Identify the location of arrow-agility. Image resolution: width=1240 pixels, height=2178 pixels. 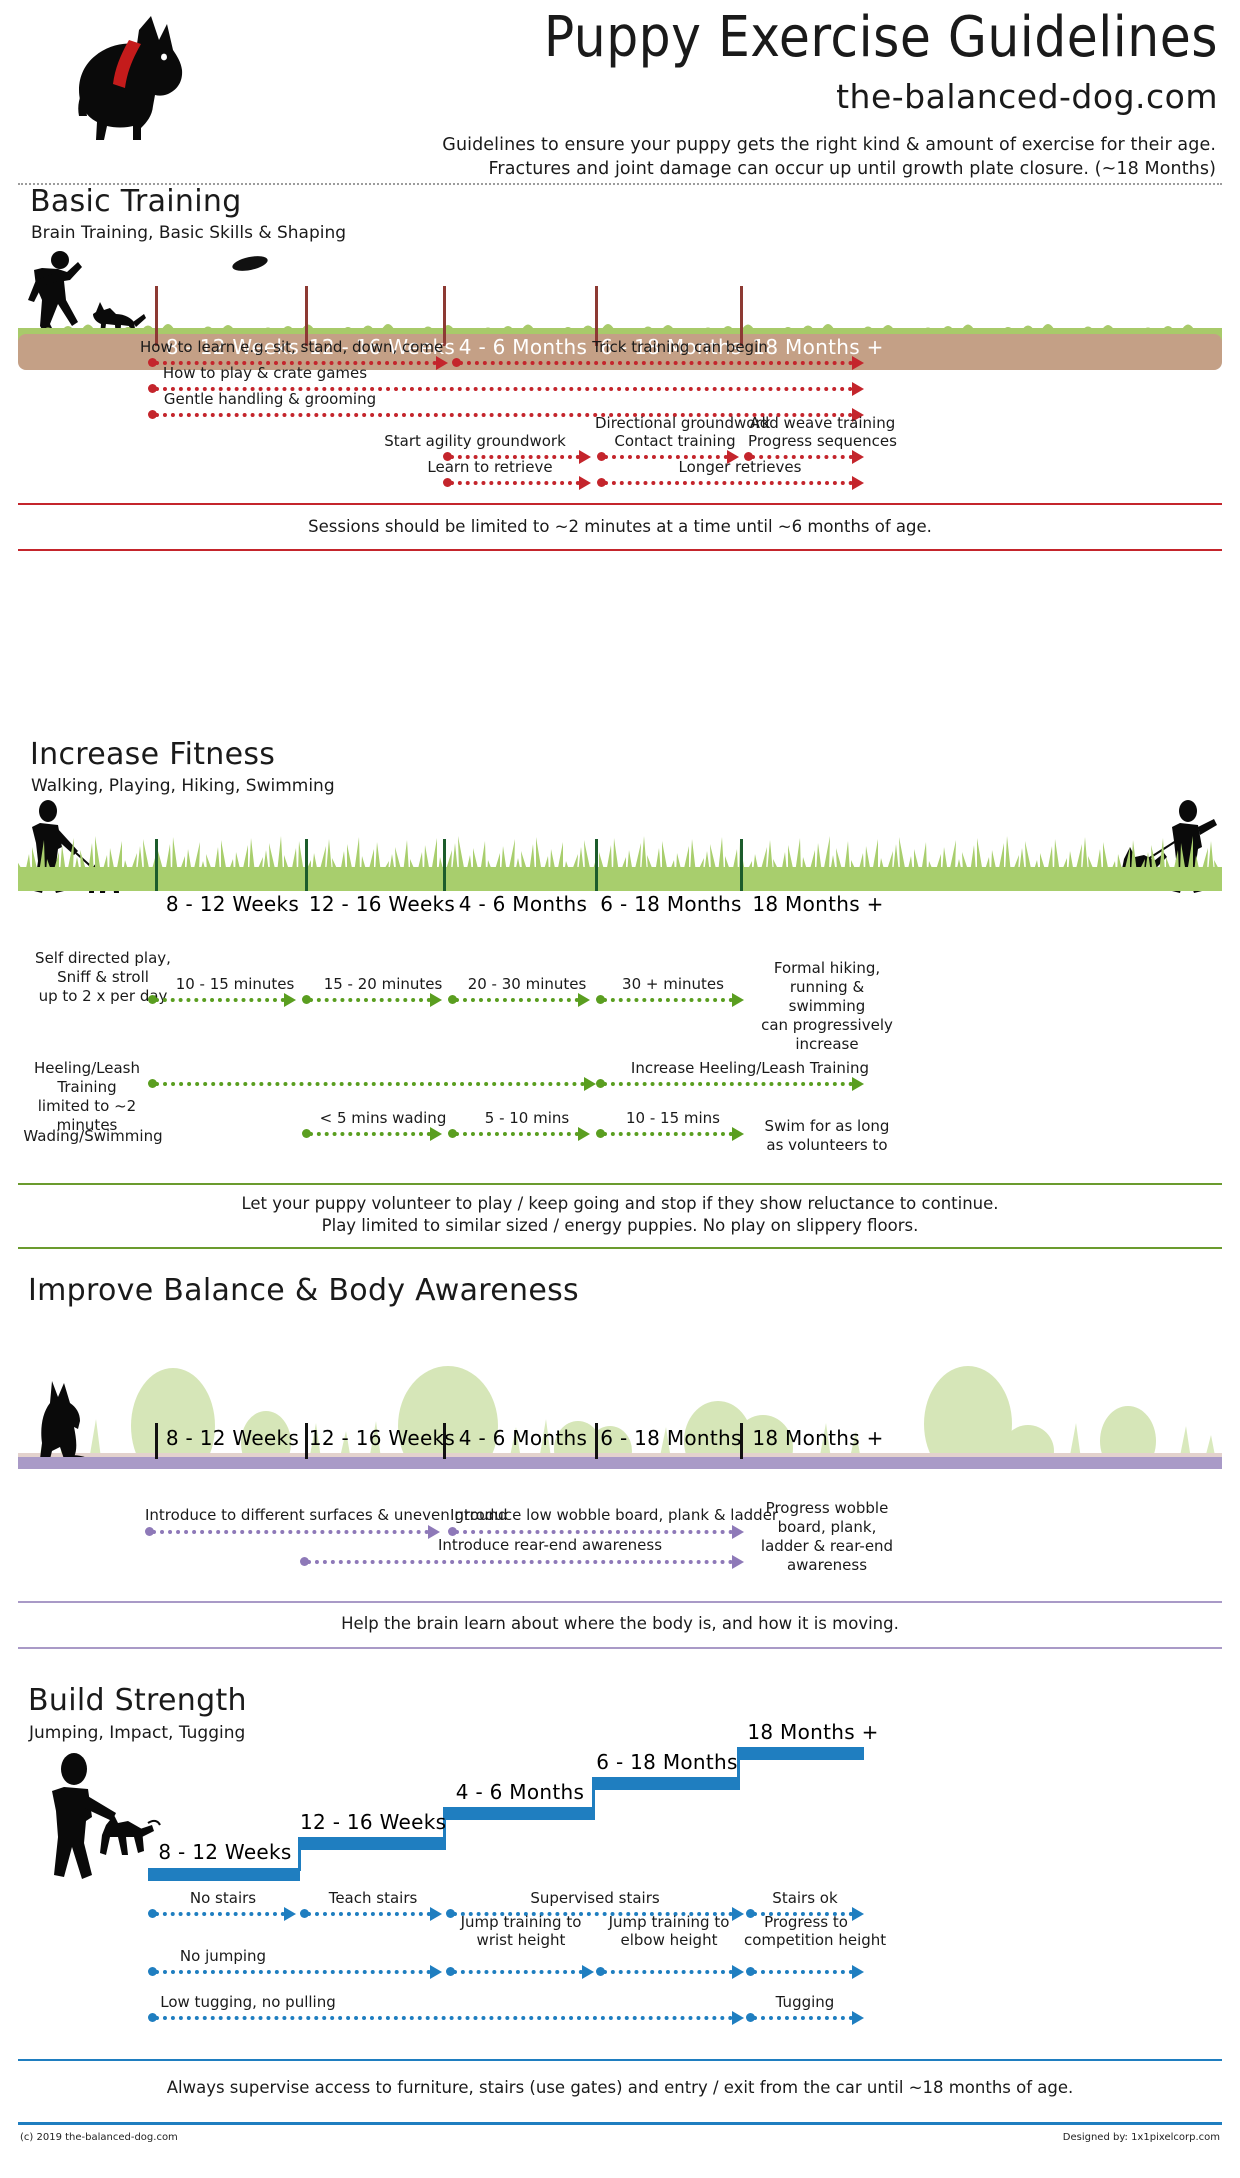
(517, 457).